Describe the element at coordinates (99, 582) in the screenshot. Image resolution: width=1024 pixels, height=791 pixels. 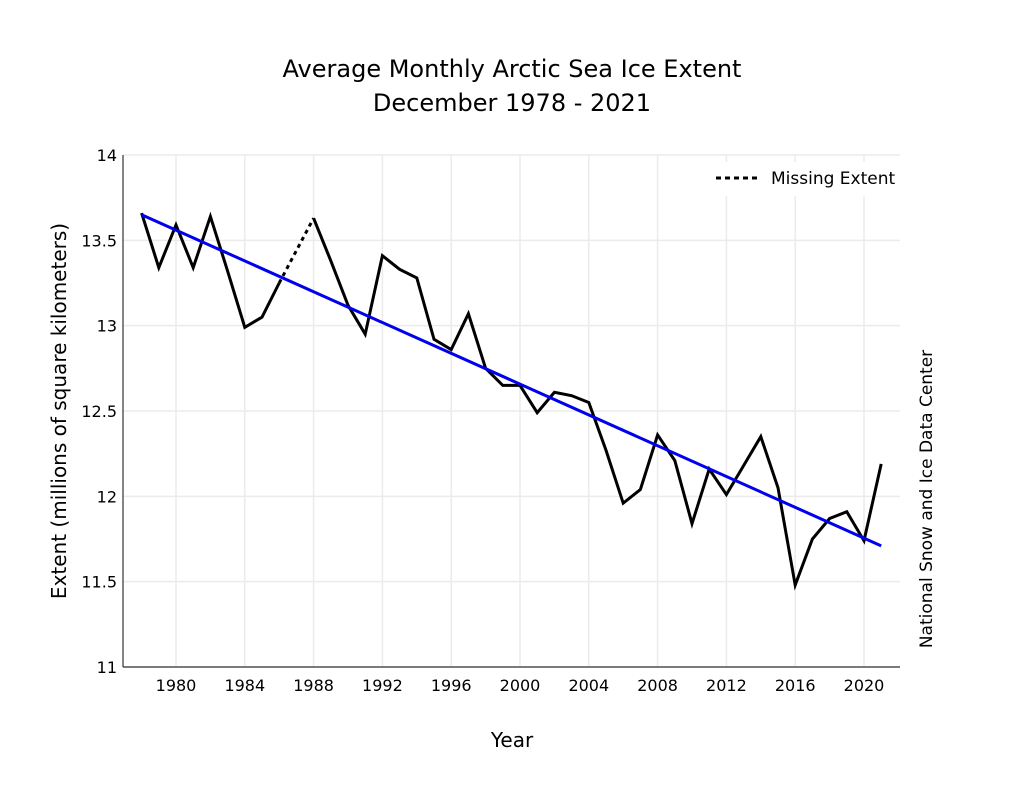
I see `y-tick-label: 11.5` at that location.